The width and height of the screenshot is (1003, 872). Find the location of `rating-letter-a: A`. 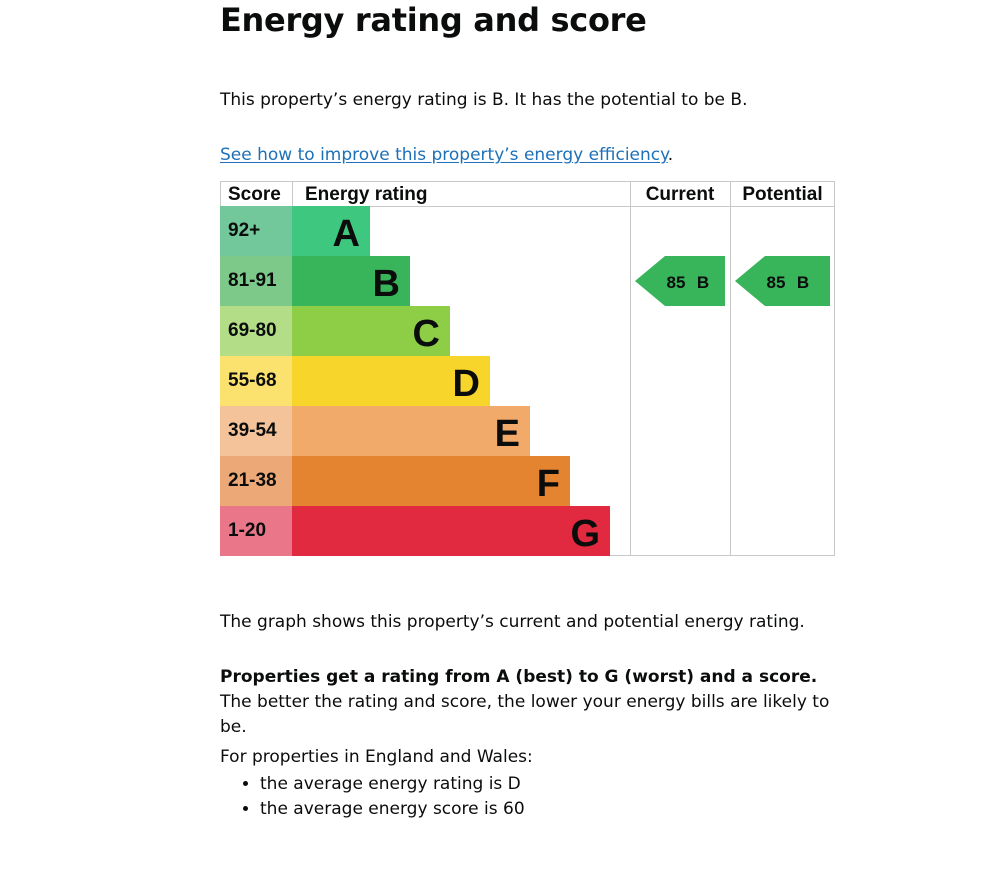

rating-letter-a: A is located at coordinates (346, 234).